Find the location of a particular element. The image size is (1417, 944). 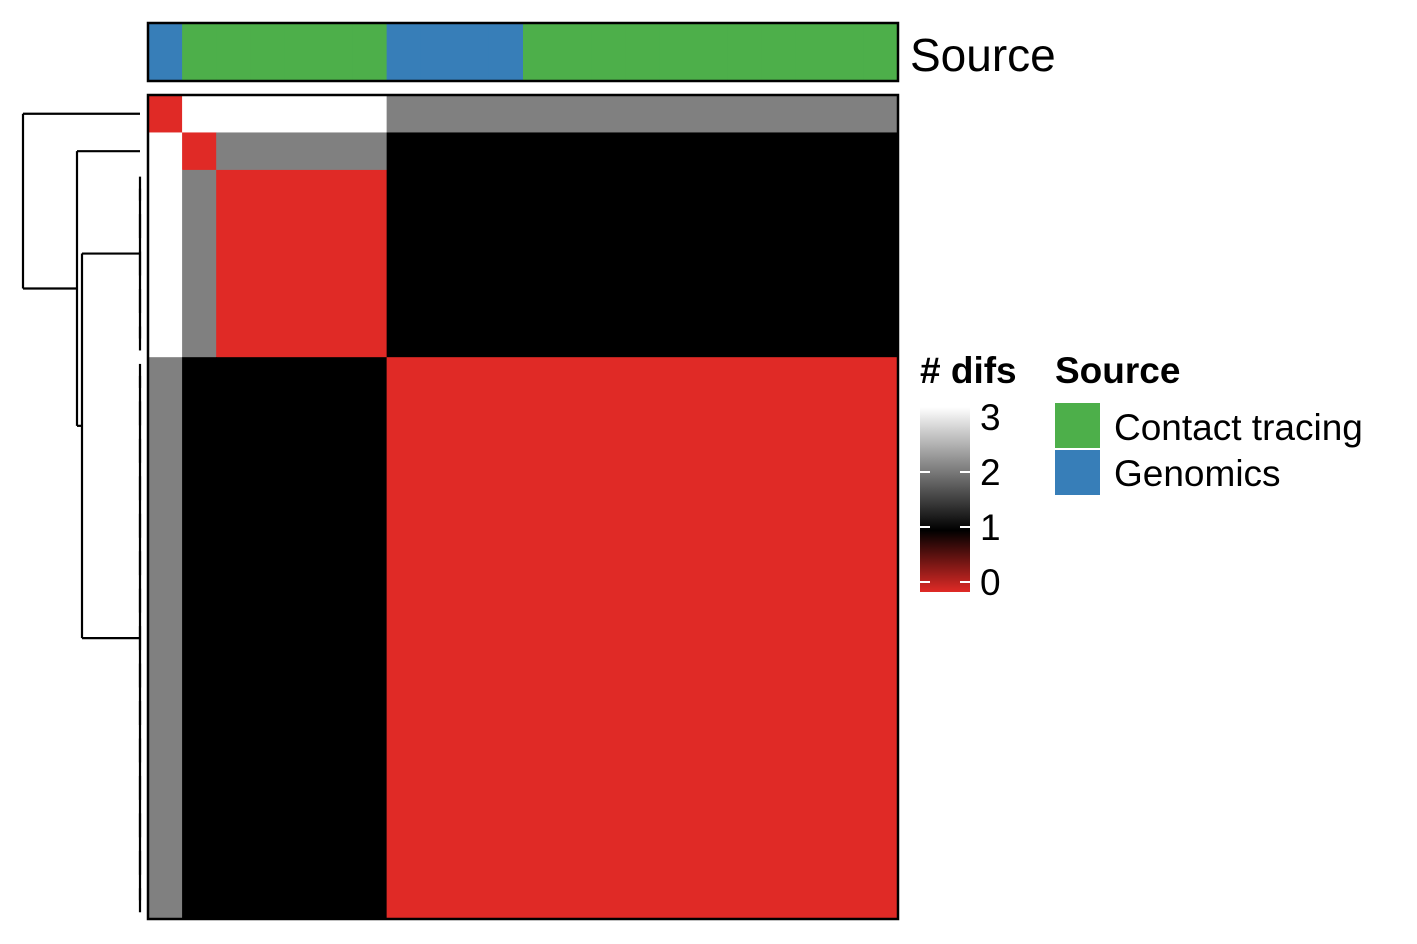

legend-label-genomics: Genomics is located at coordinates (1197, 473).